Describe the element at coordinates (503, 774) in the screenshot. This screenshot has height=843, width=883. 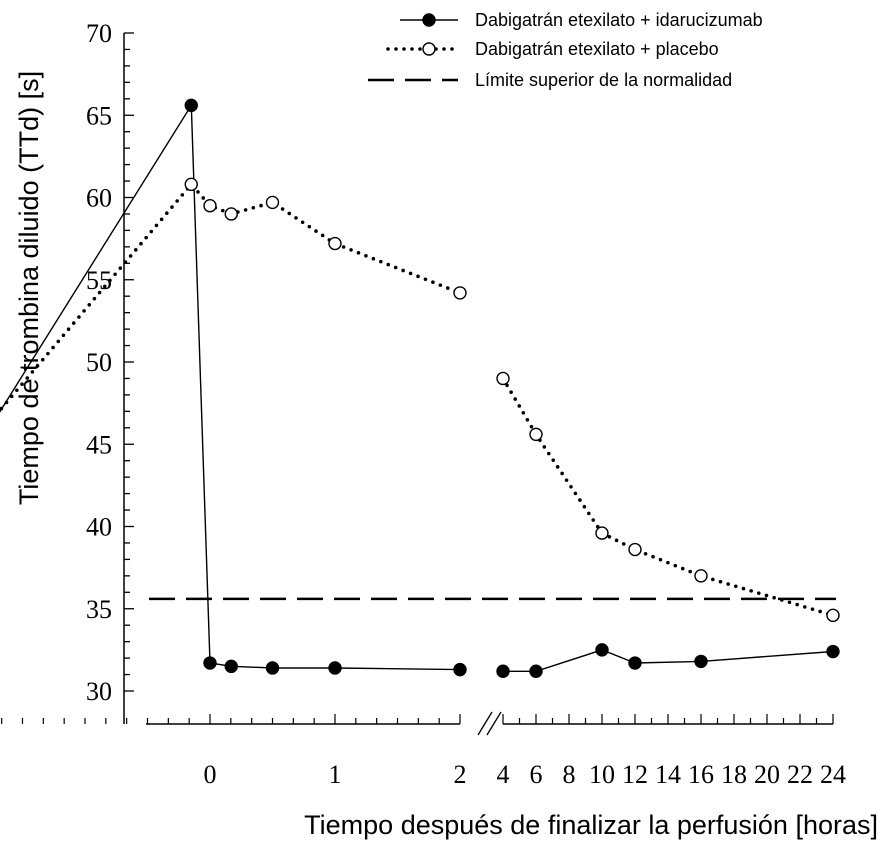
I see `x-tick-label: 4` at that location.